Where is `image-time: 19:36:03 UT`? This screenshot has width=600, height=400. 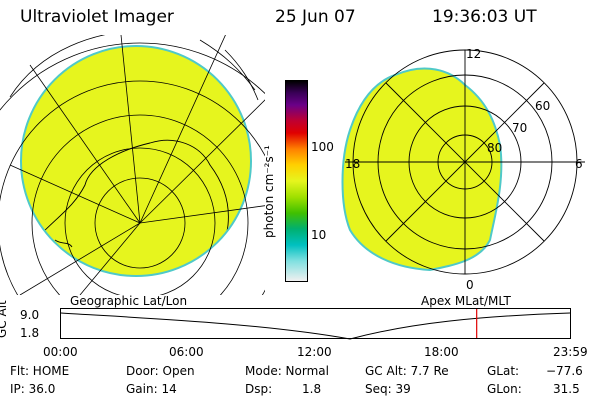 image-time: 19:36:03 UT is located at coordinates (484, 17).